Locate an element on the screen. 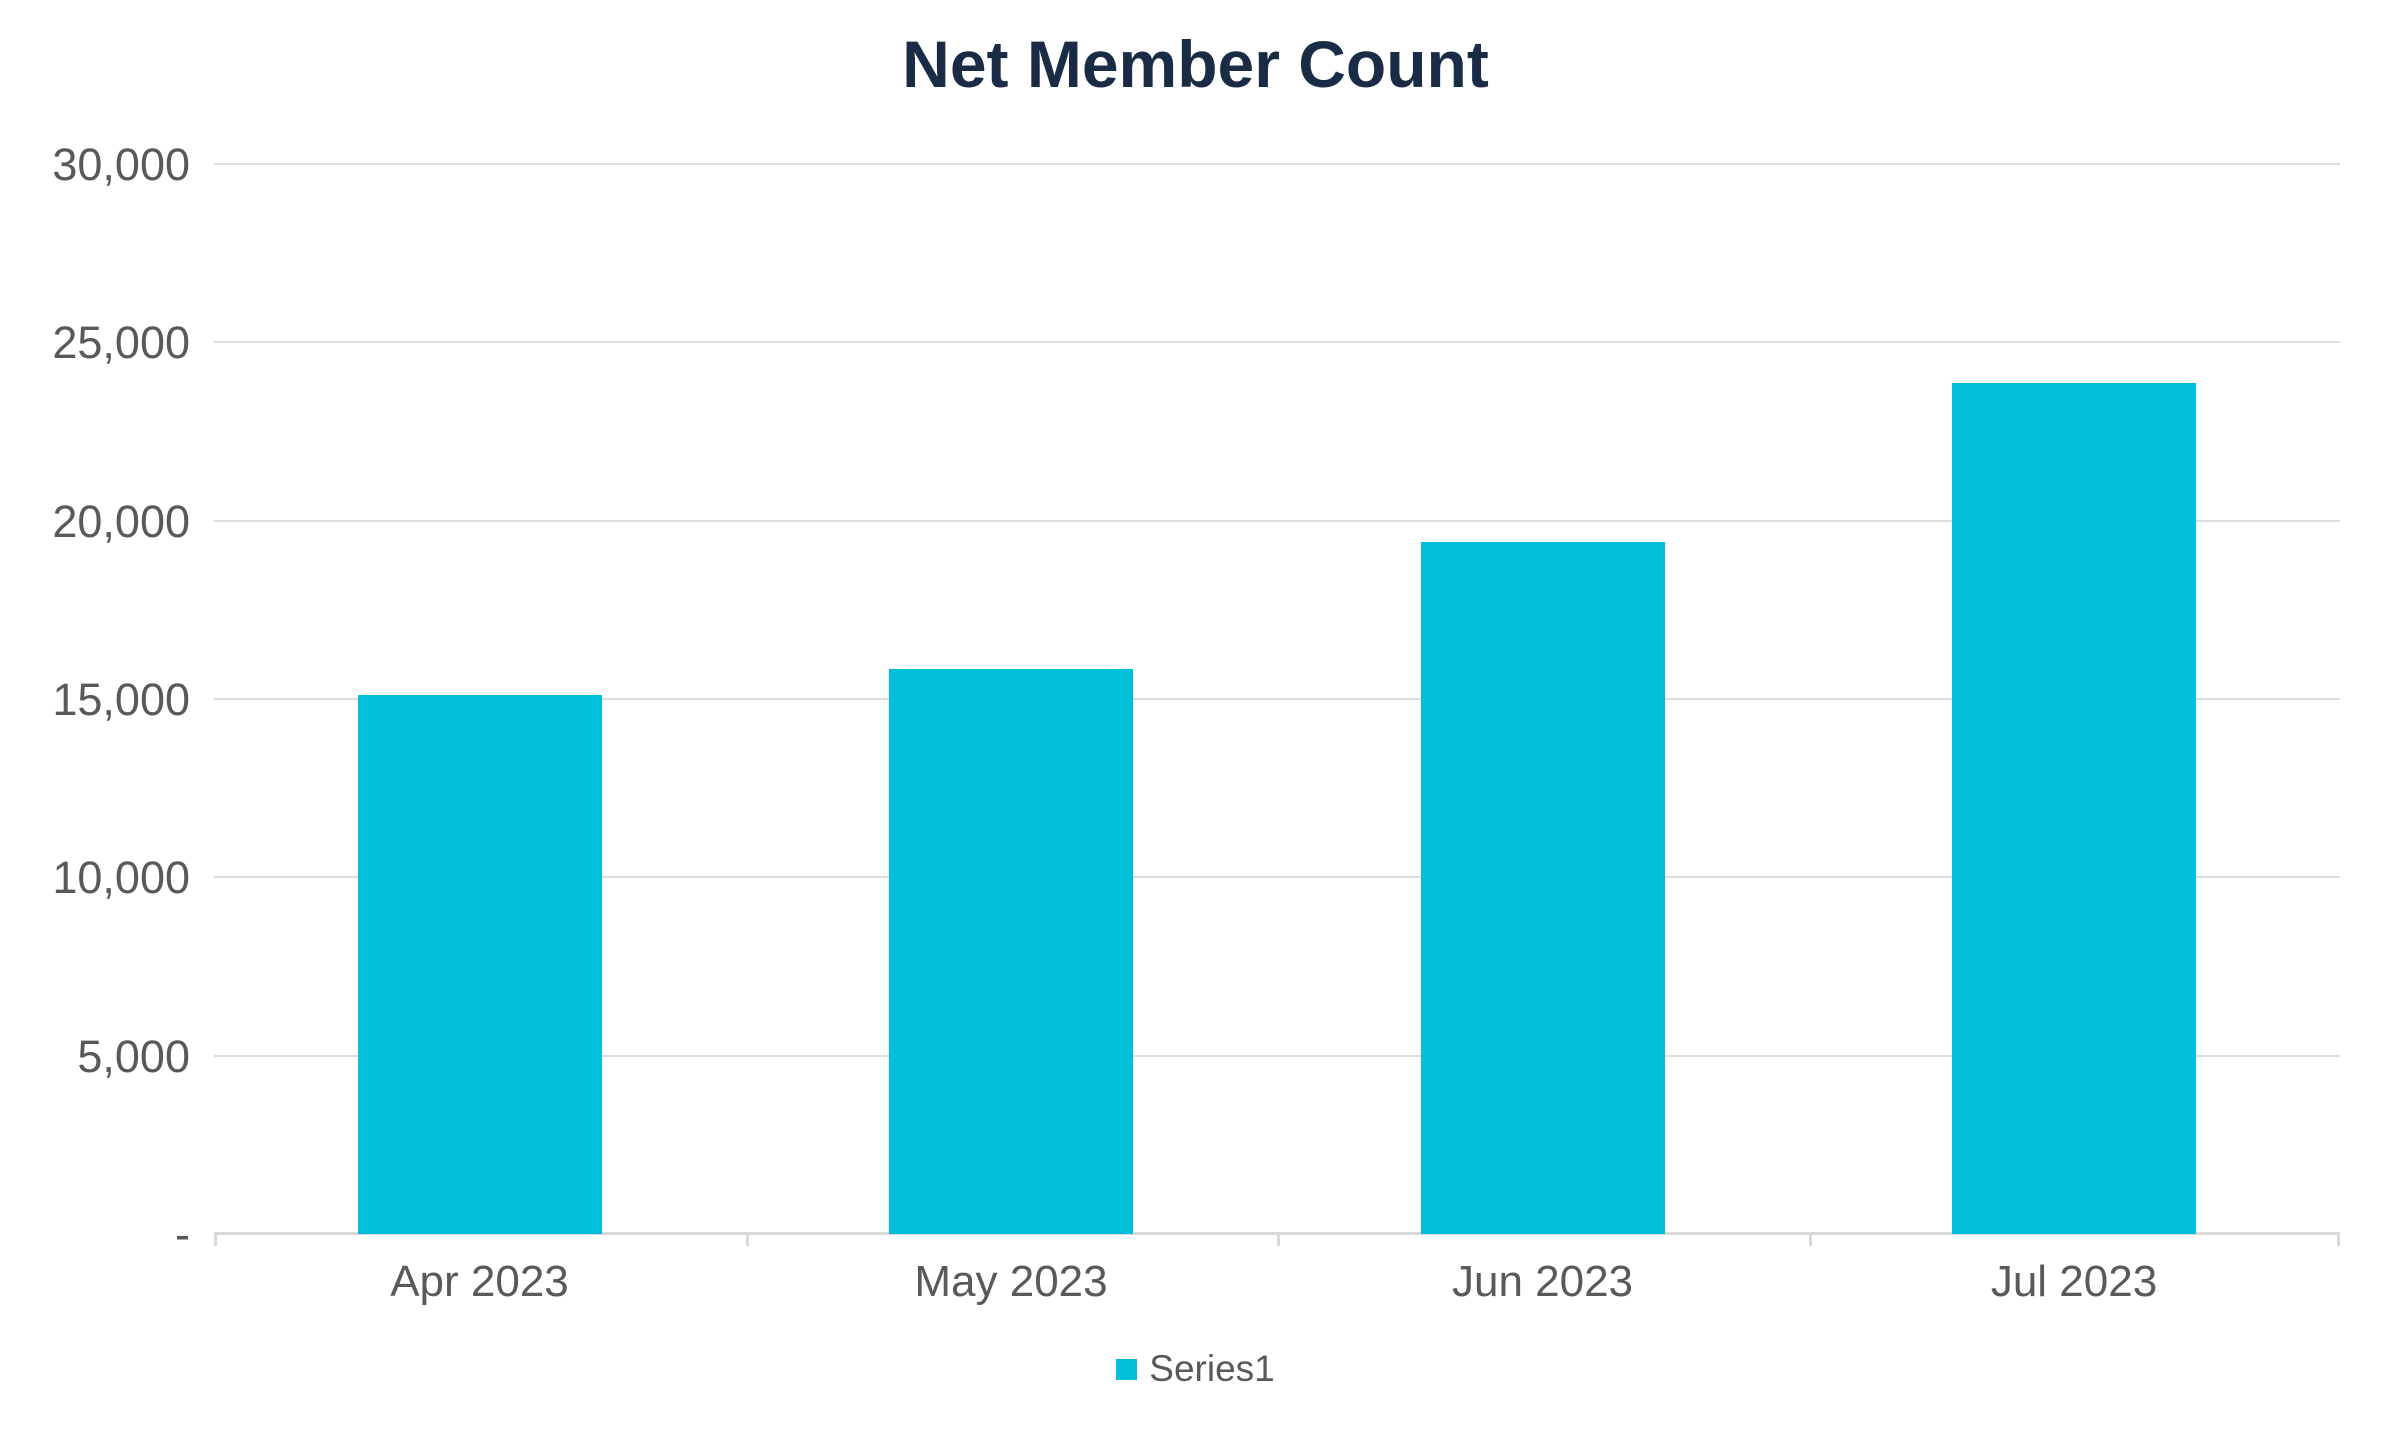 The height and width of the screenshot is (1435, 2391). x-axis-label-may-2023: May 2023 is located at coordinates (1011, 1281).